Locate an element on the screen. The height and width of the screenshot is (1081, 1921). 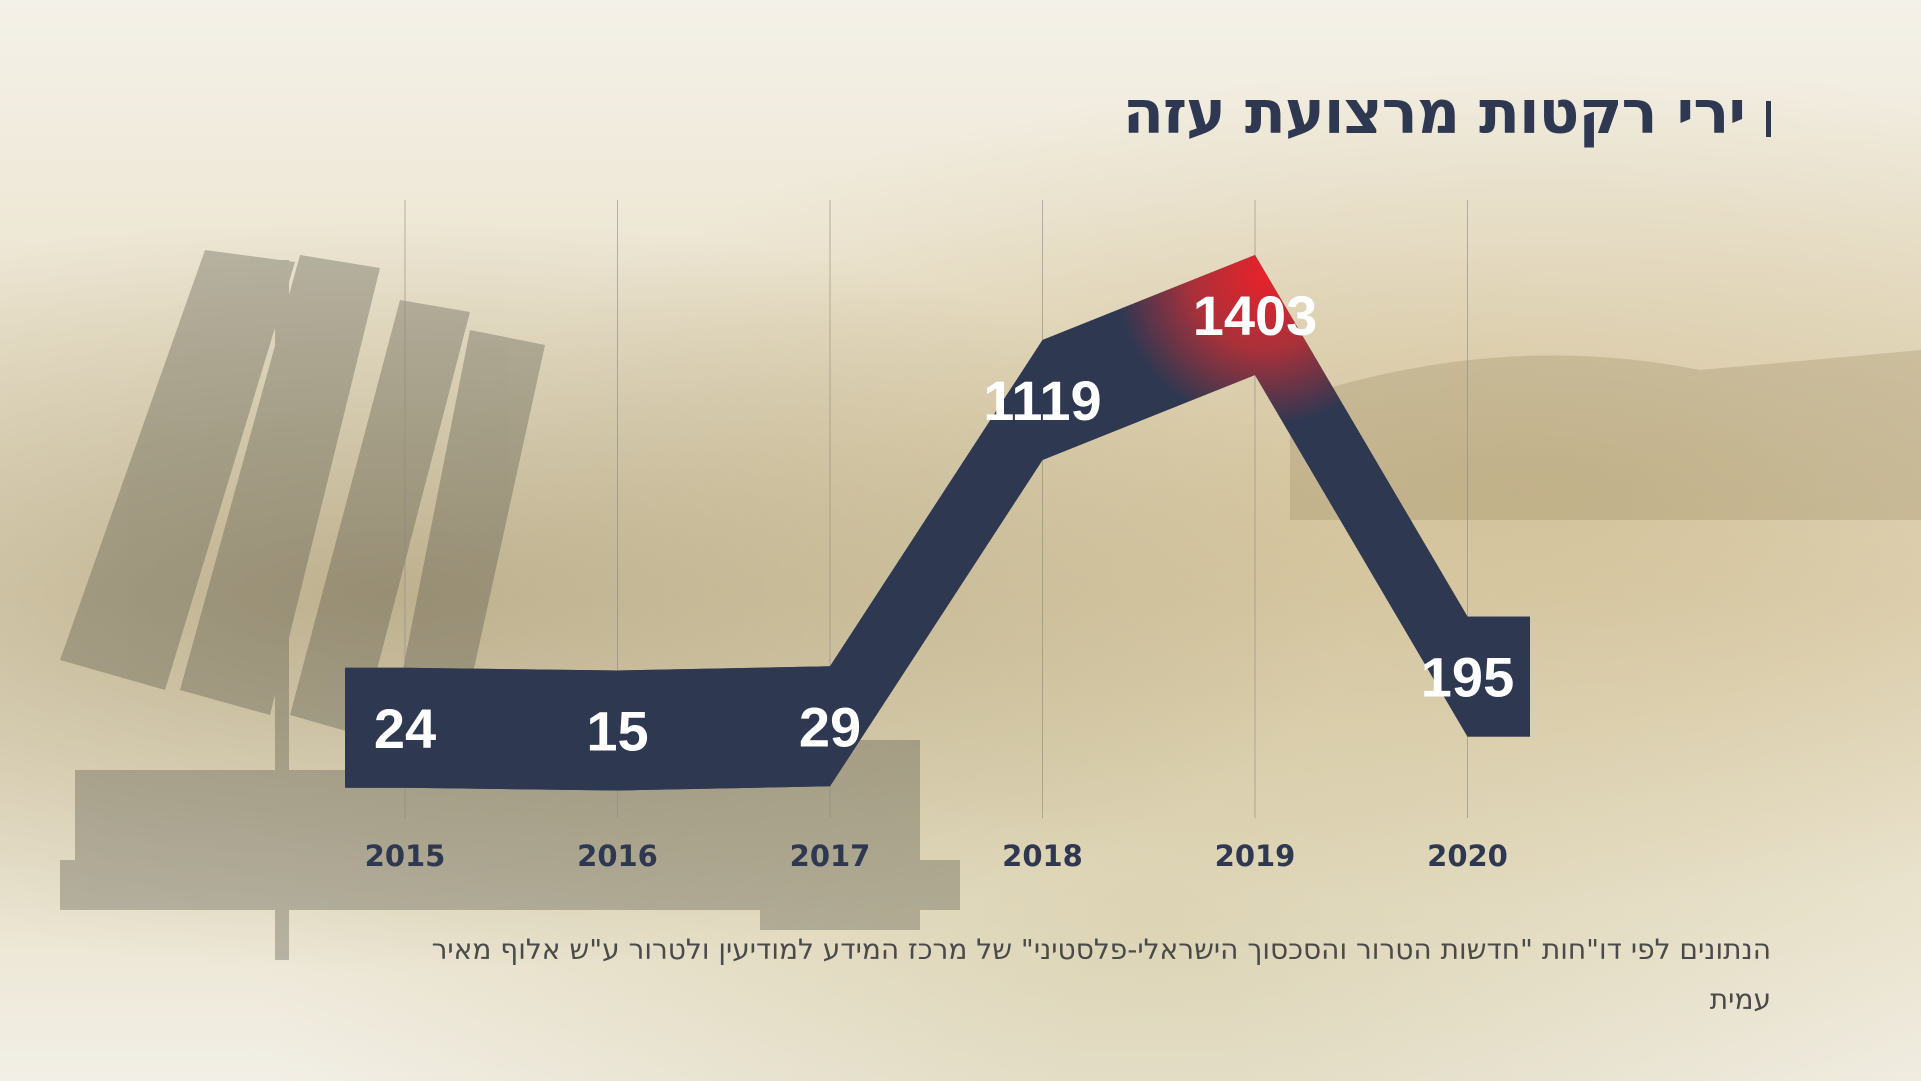
year-label-2020: 2020 is located at coordinates (1467, 856).